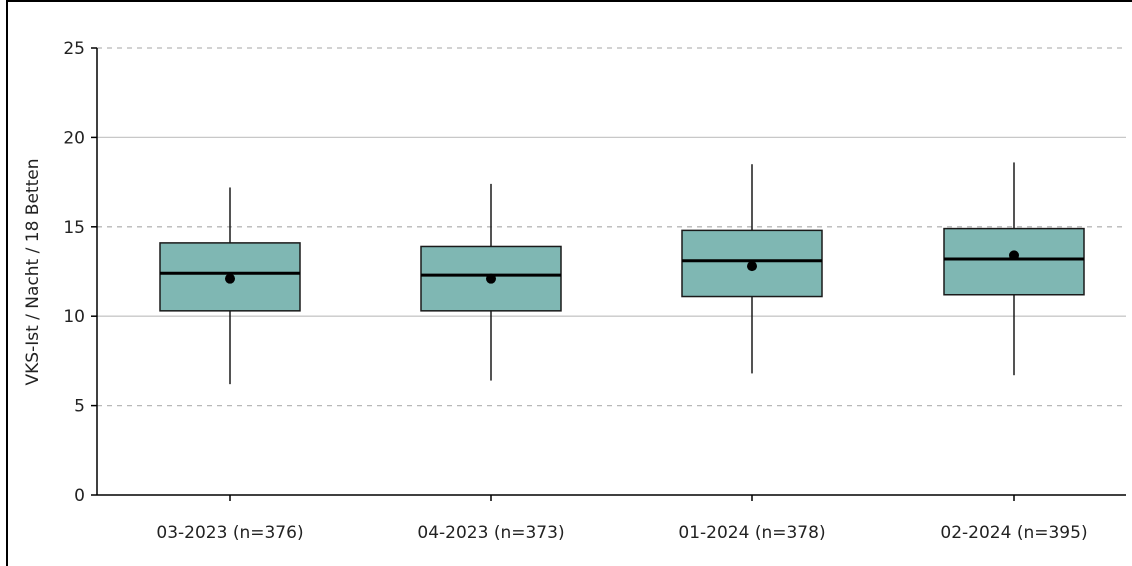  What do you see at coordinates (33, 272) in the screenshot?
I see `y-axis-title: VKS-Ist / Nacht / 18 Betten` at bounding box center [33, 272].